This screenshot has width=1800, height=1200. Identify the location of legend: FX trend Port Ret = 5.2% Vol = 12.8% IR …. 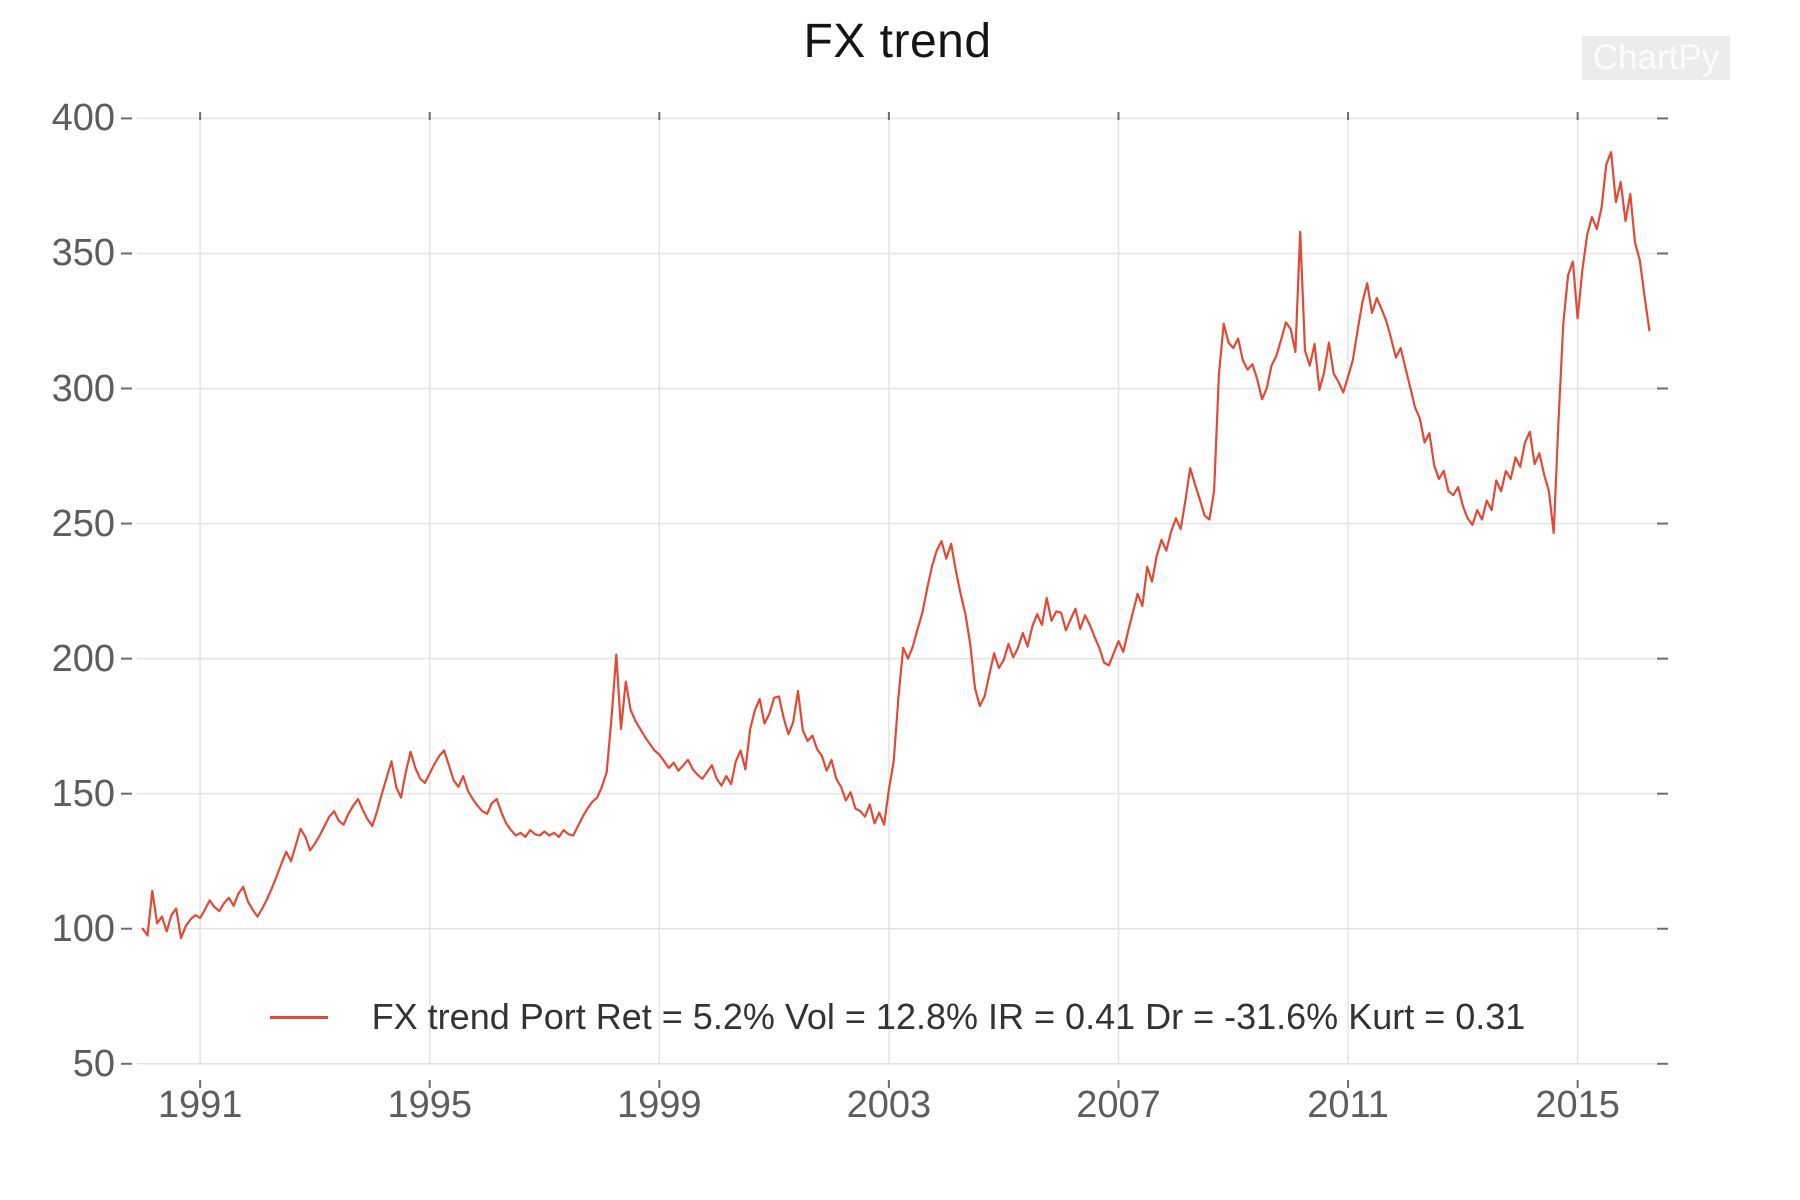
(897, 1017).